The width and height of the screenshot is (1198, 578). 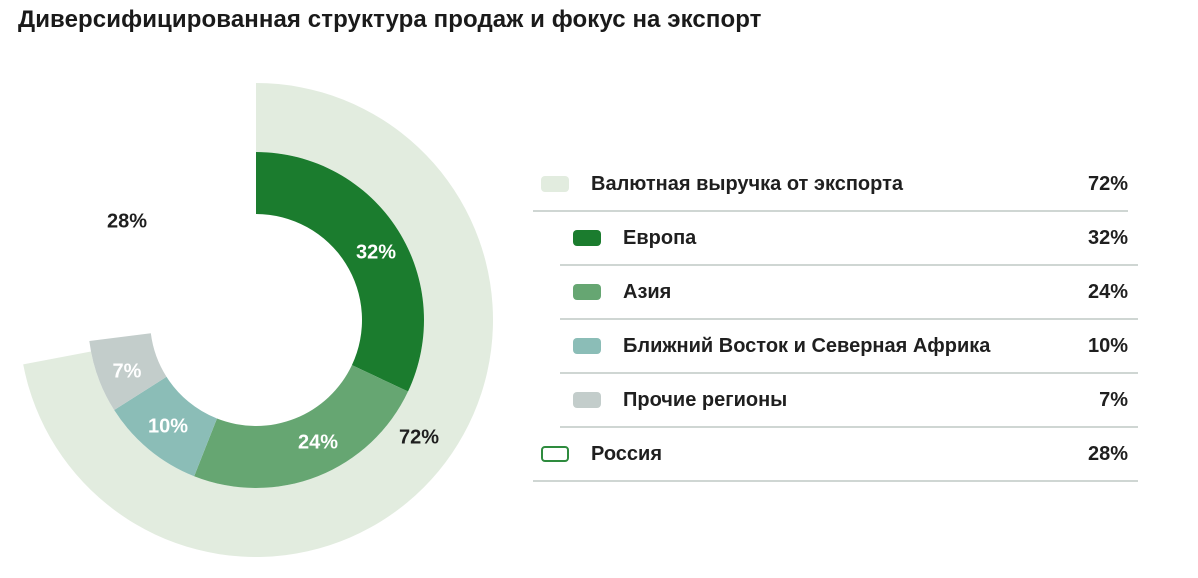 What do you see at coordinates (587, 238) in the screenshot?
I see `legend-swatch-europe` at bounding box center [587, 238].